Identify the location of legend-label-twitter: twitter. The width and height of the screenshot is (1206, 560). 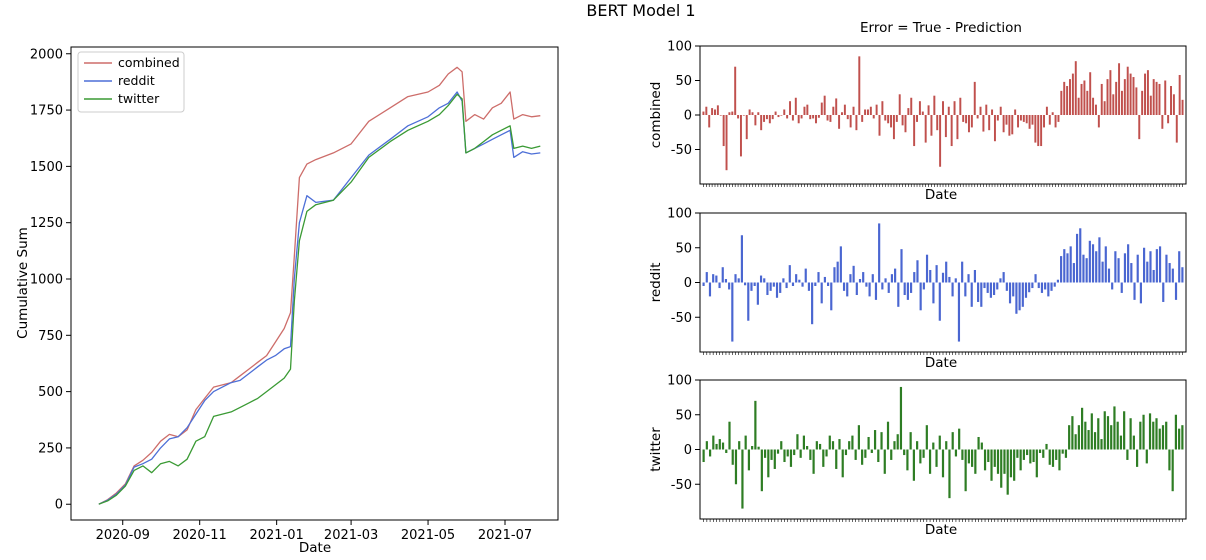
(139, 98).